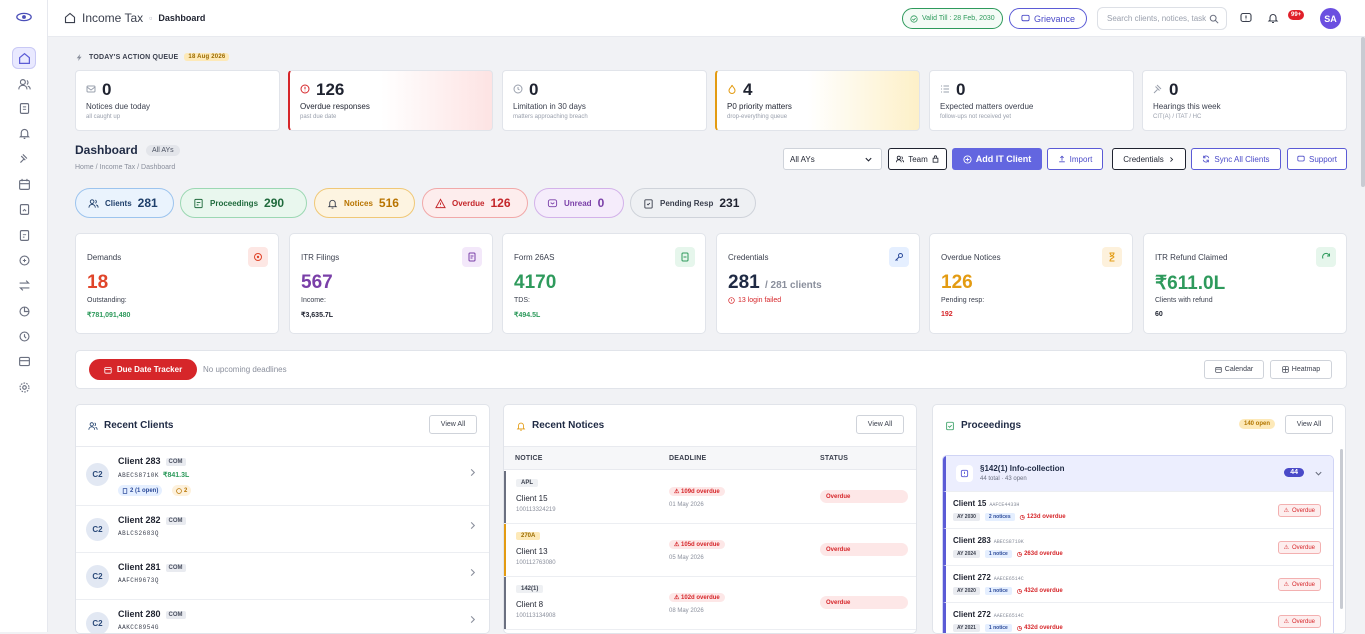  Describe the element at coordinates (390, 100) in the screenshot. I see `action-card-overdue-responses: 126 Overdue responses past due date` at that location.